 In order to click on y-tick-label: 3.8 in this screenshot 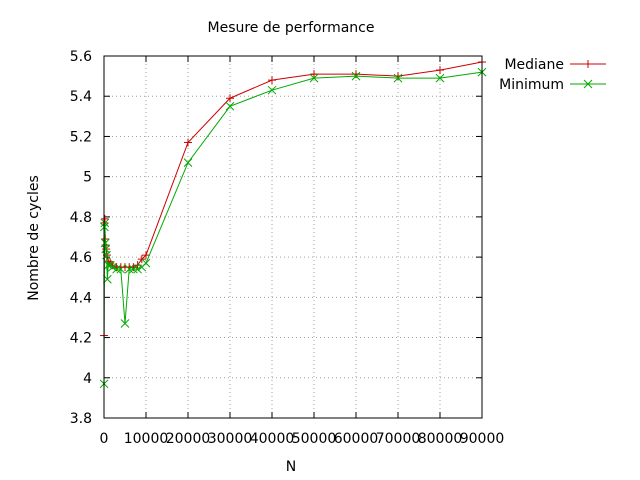, I will do `click(81, 419)`.